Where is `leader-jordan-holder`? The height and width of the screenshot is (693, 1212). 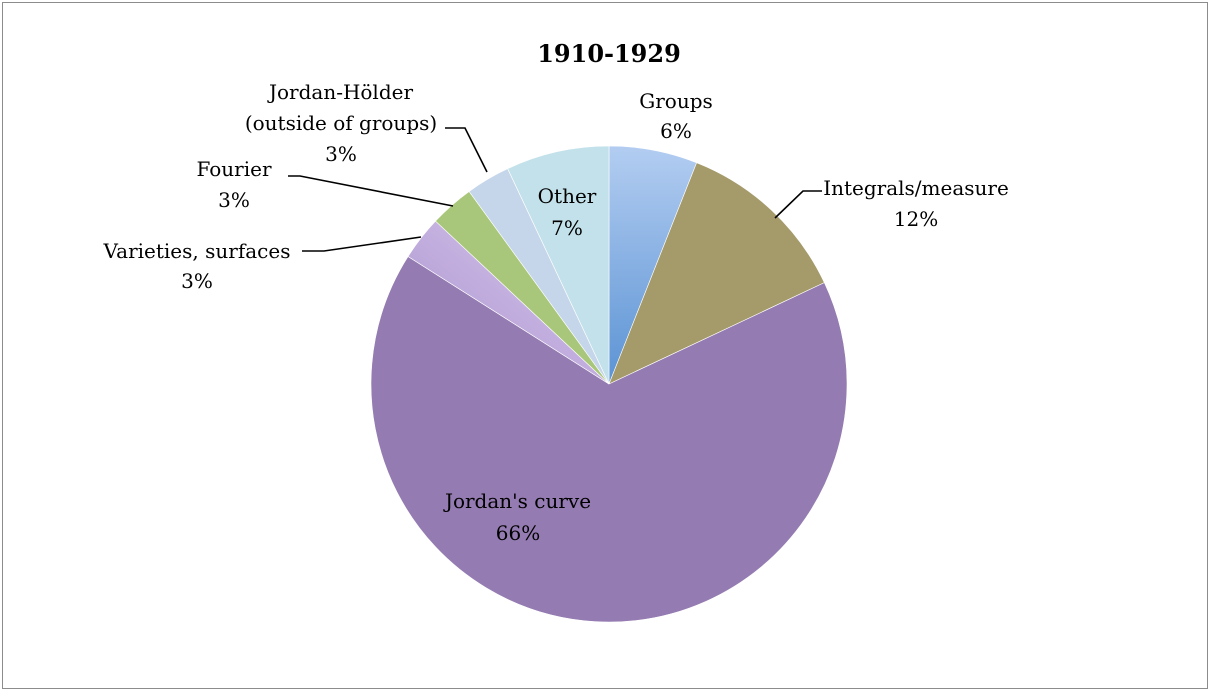 leader-jordan-holder is located at coordinates (466, 150).